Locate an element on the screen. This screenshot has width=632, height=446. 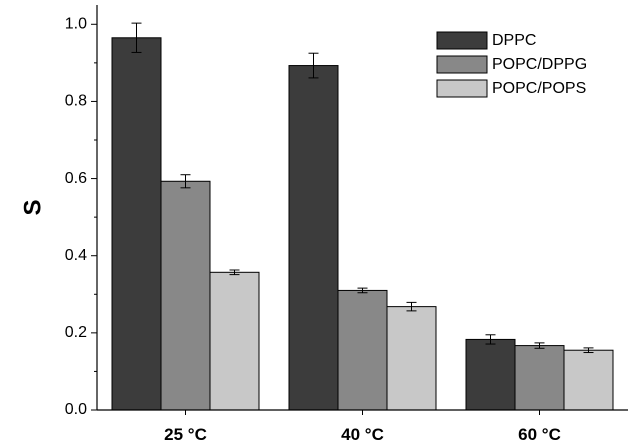
bar-POPC/DPPG-1 is located at coordinates (362, 350).